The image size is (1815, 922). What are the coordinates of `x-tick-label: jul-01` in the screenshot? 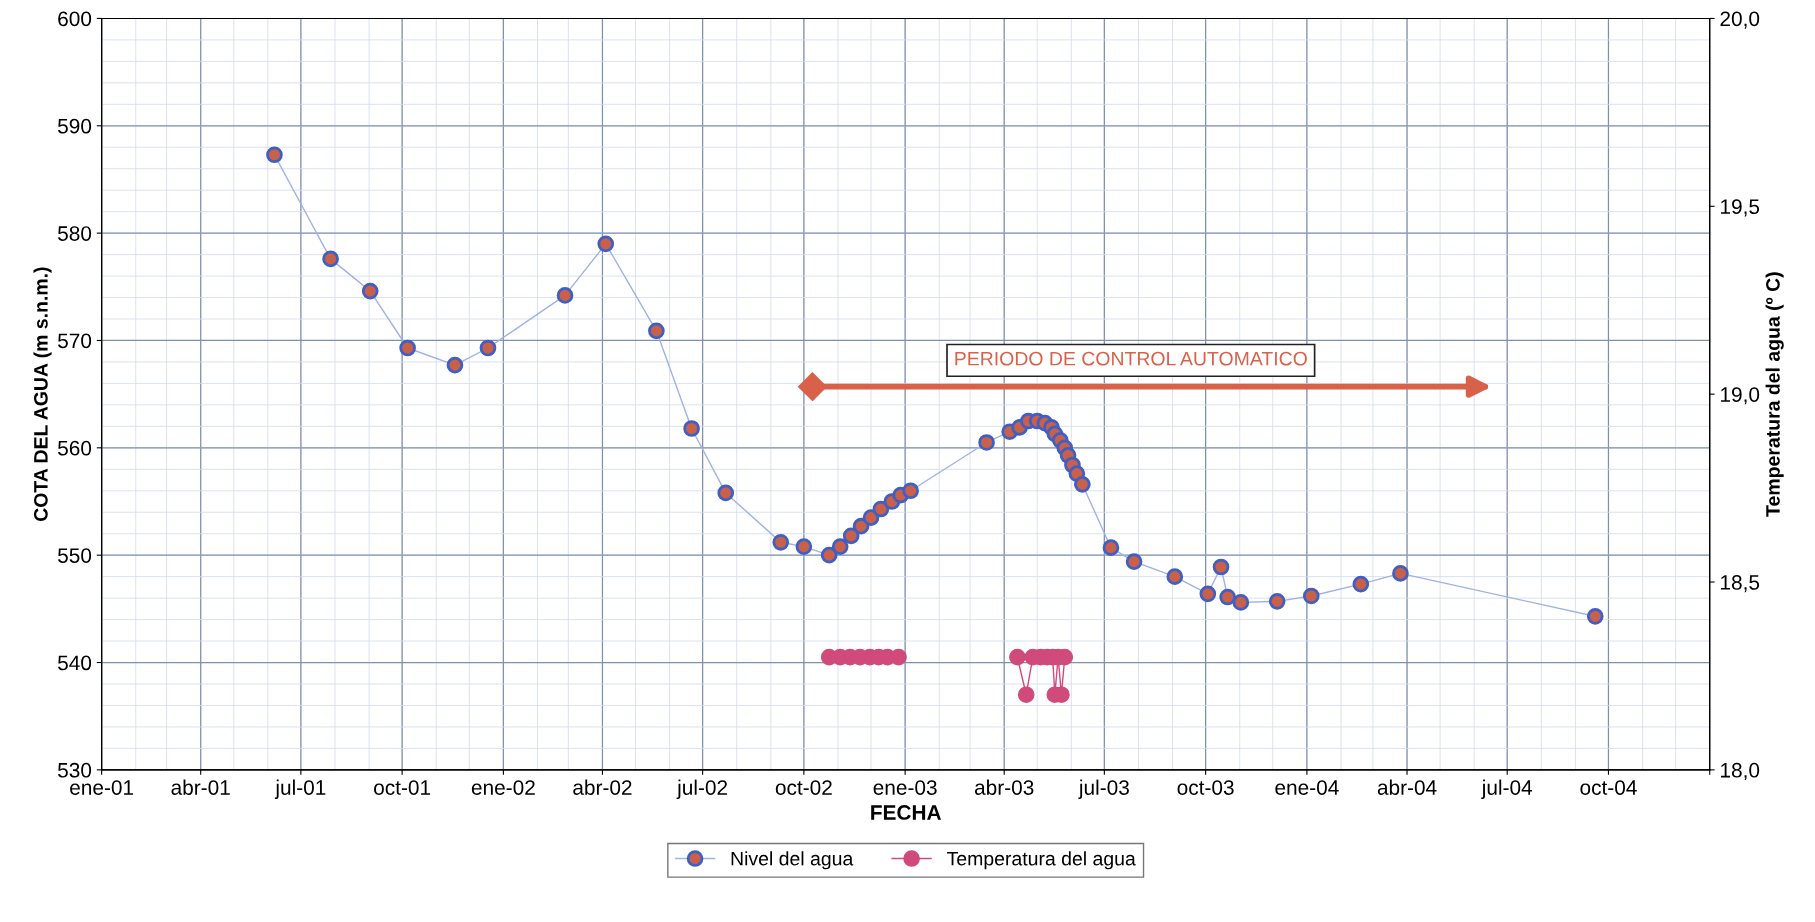 It's located at (300, 789).